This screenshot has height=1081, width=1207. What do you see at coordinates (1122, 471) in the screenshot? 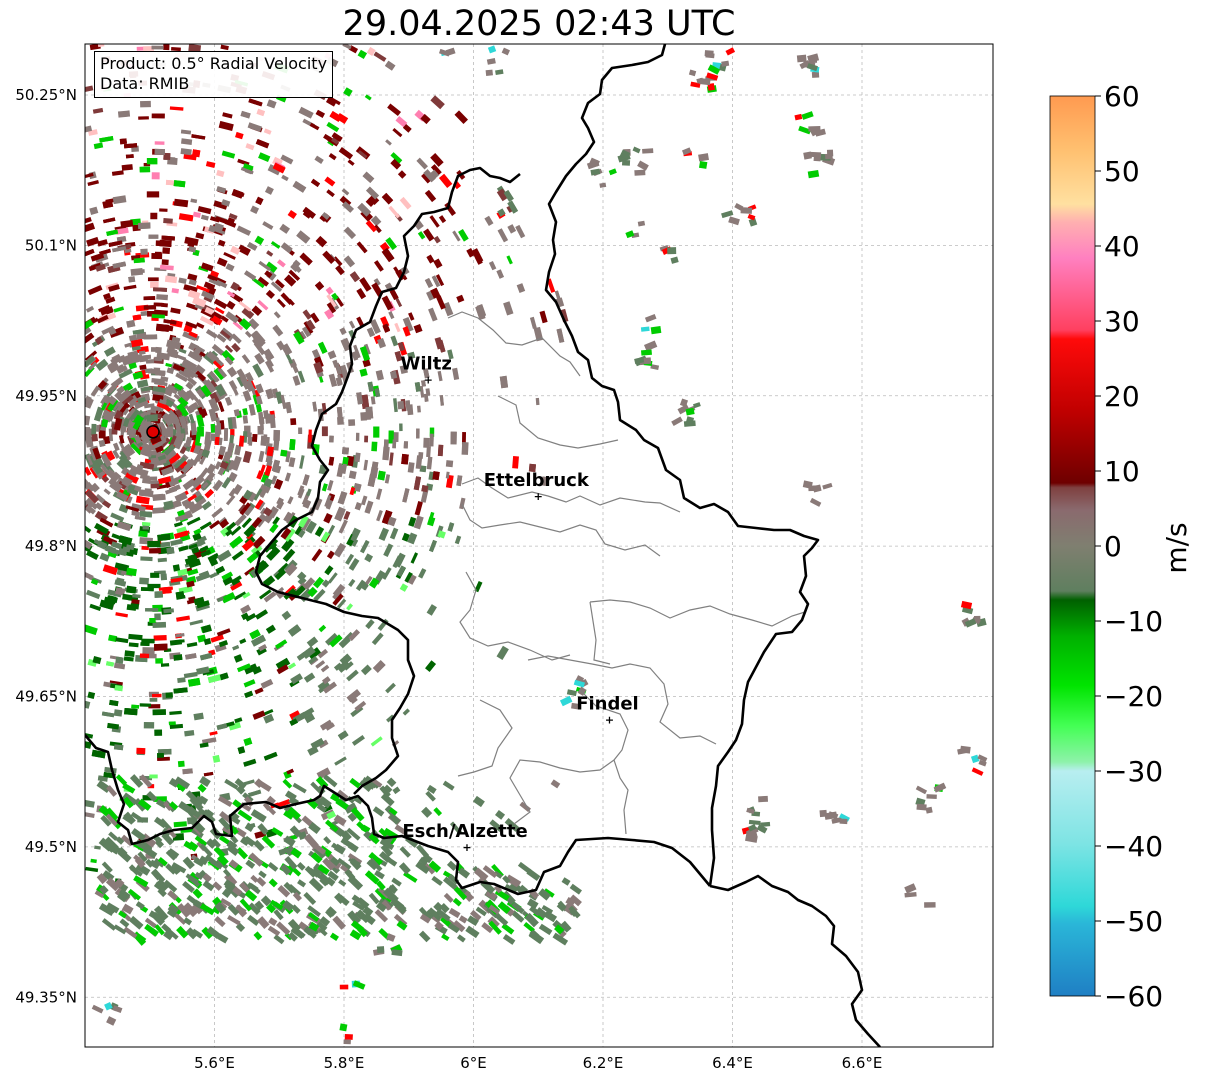
I see `colorbar-tick-label: 10` at bounding box center [1122, 471].